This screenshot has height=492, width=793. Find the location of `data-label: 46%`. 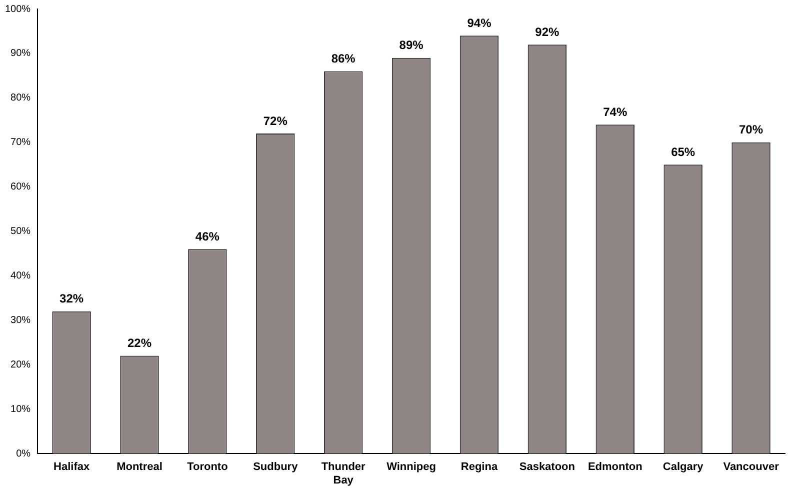

data-label: 46% is located at coordinates (207, 236).